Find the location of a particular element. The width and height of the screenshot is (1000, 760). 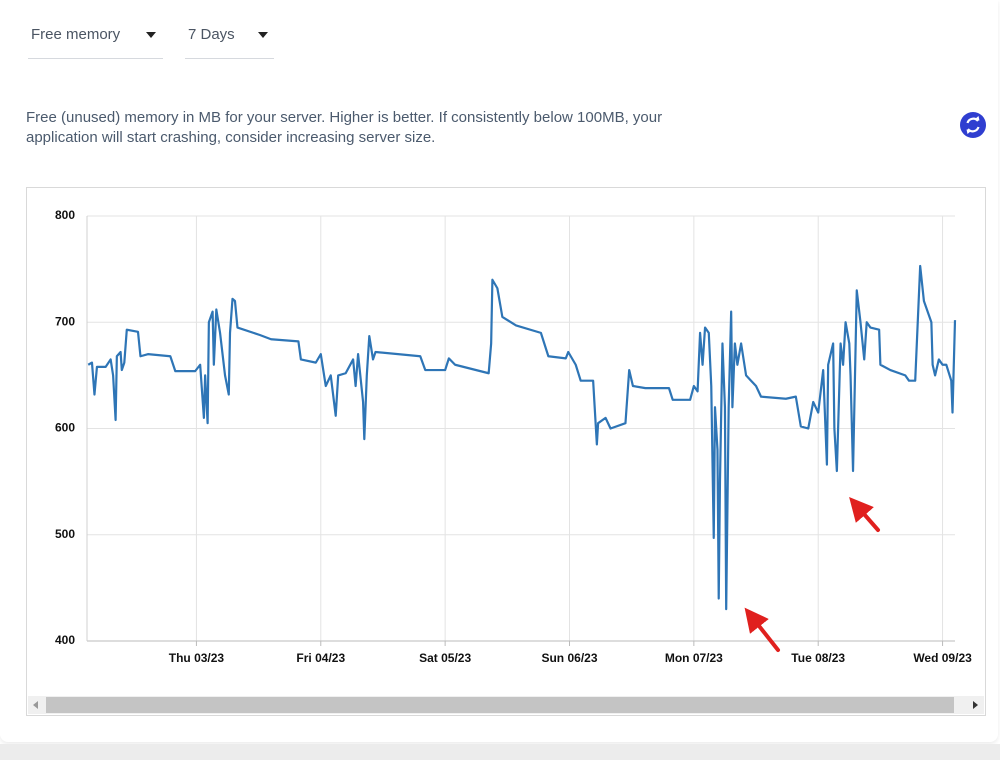

x-tick-label: Thu 03/23 is located at coordinates (197, 658).